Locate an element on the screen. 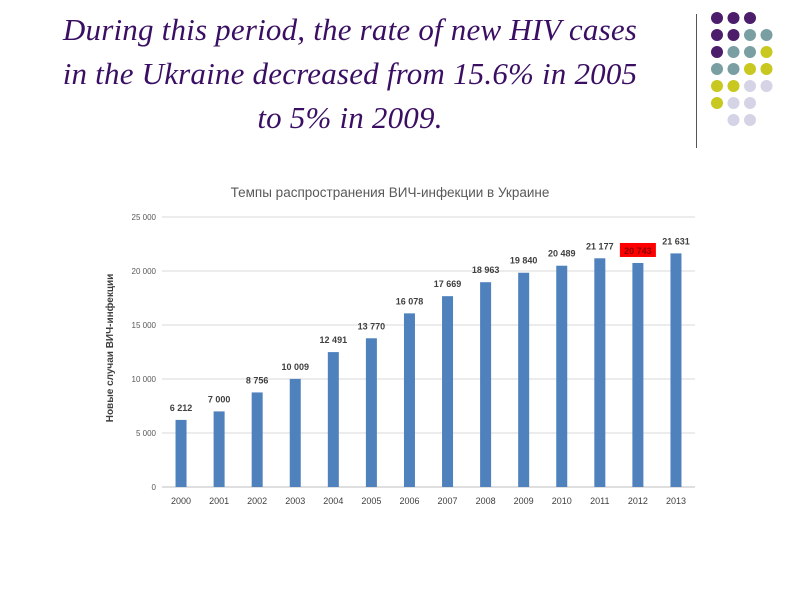 This screenshot has height=600, width=800. bar-2009 is located at coordinates (524, 379).